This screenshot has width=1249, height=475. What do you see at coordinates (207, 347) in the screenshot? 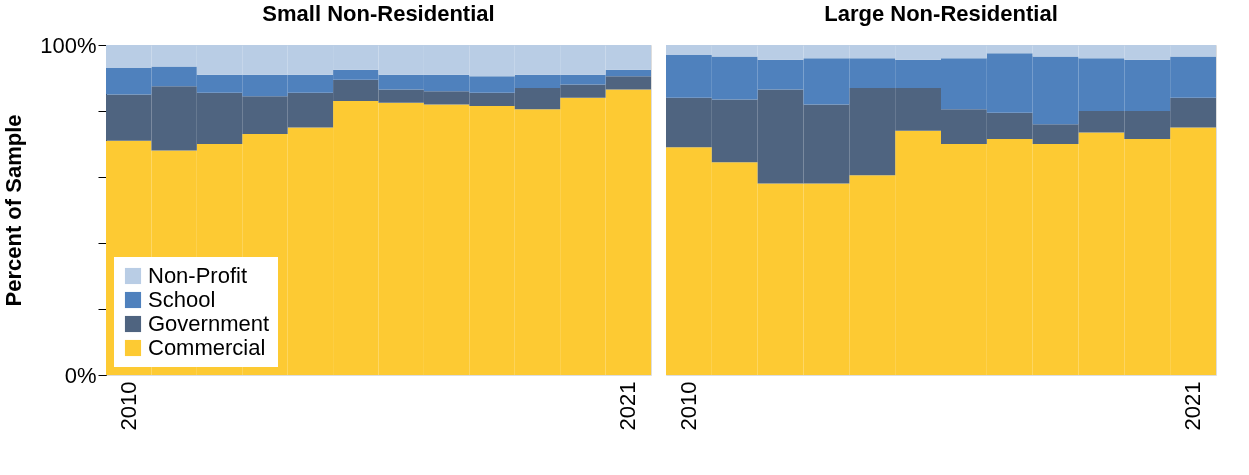
I see `legend-label: Commercial` at bounding box center [207, 347].